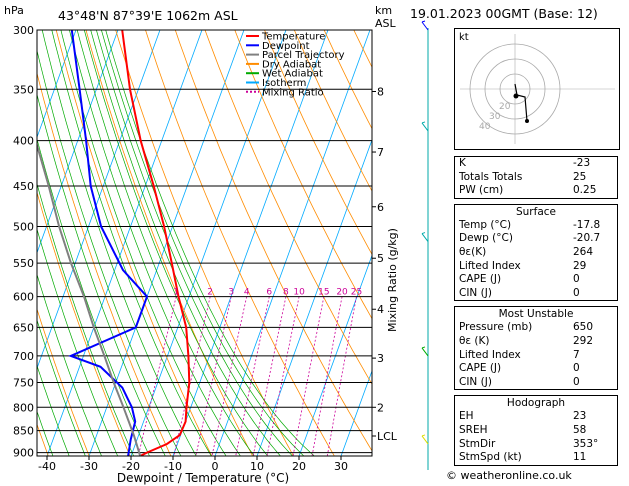 Image resolution: width=629 pixels, height=486 pixels. Describe the element at coordinates (536, 280) in the screenshot. I see `table-row: CAPE (J) 0` at that location.